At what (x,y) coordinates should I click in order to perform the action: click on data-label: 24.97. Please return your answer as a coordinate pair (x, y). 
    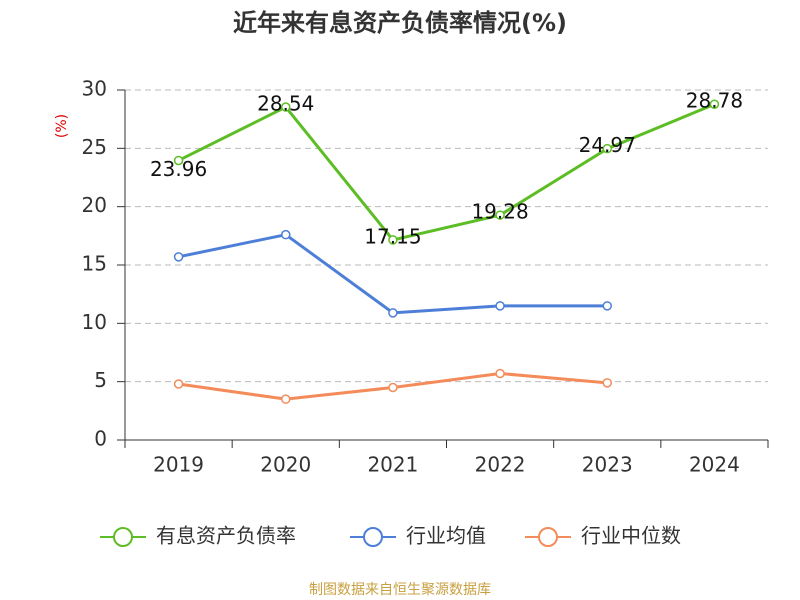
    Looking at the image, I should click on (607, 145).